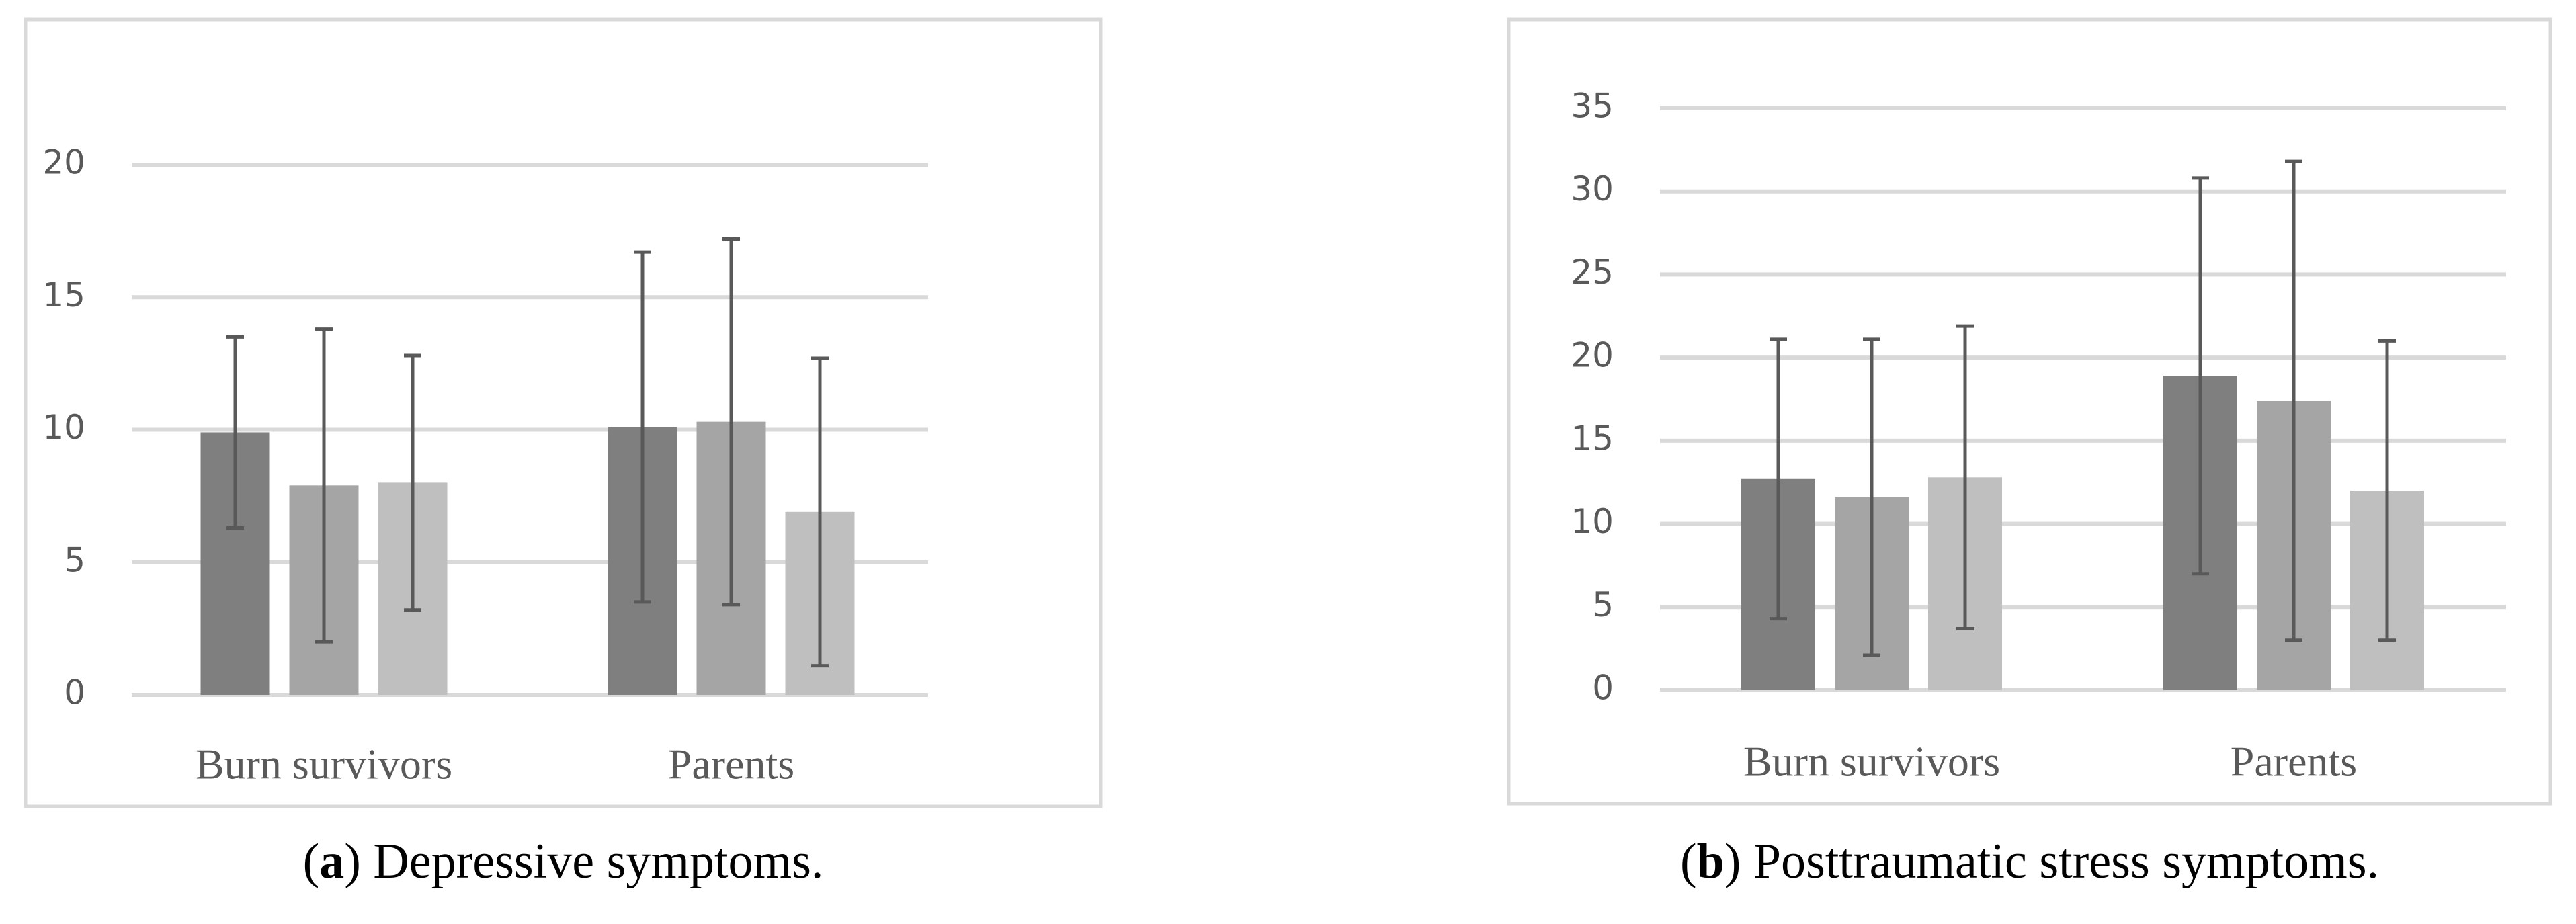  Describe the element at coordinates (1592, 189) in the screenshot. I see `y-tick-label: 30` at that location.